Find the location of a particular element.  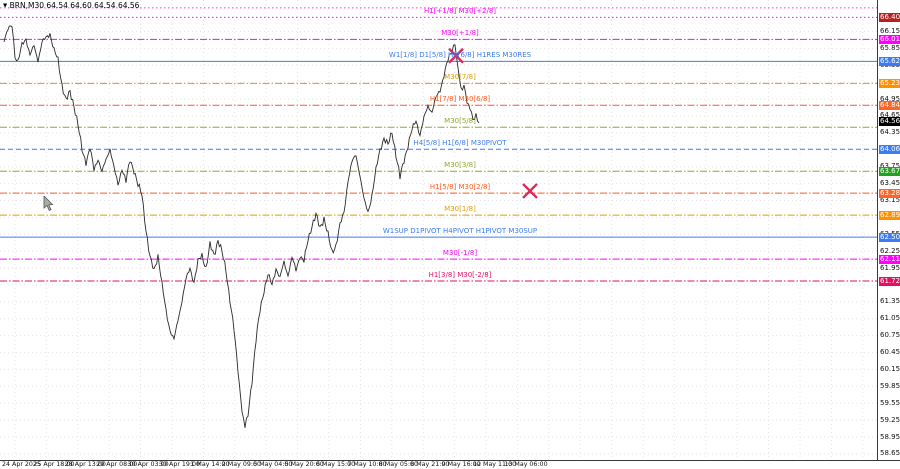

time-axis-label: 5 May 04:00 is located at coordinates (273, 464).